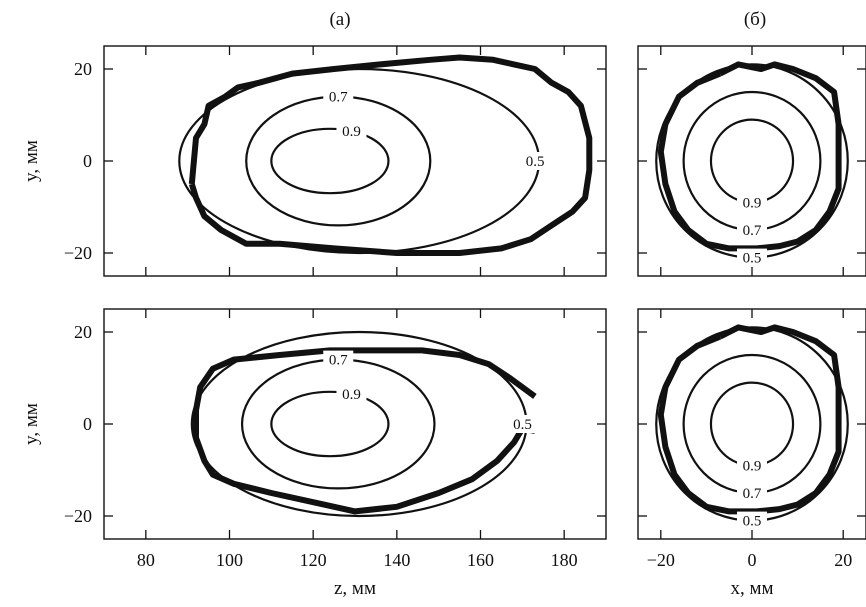 Image resolution: width=866 pixels, height=607 pixels. I want to click on plot-panel-3: 0.9 0.7 0.5 −20 0 20 x, мм, so click(751, 453).